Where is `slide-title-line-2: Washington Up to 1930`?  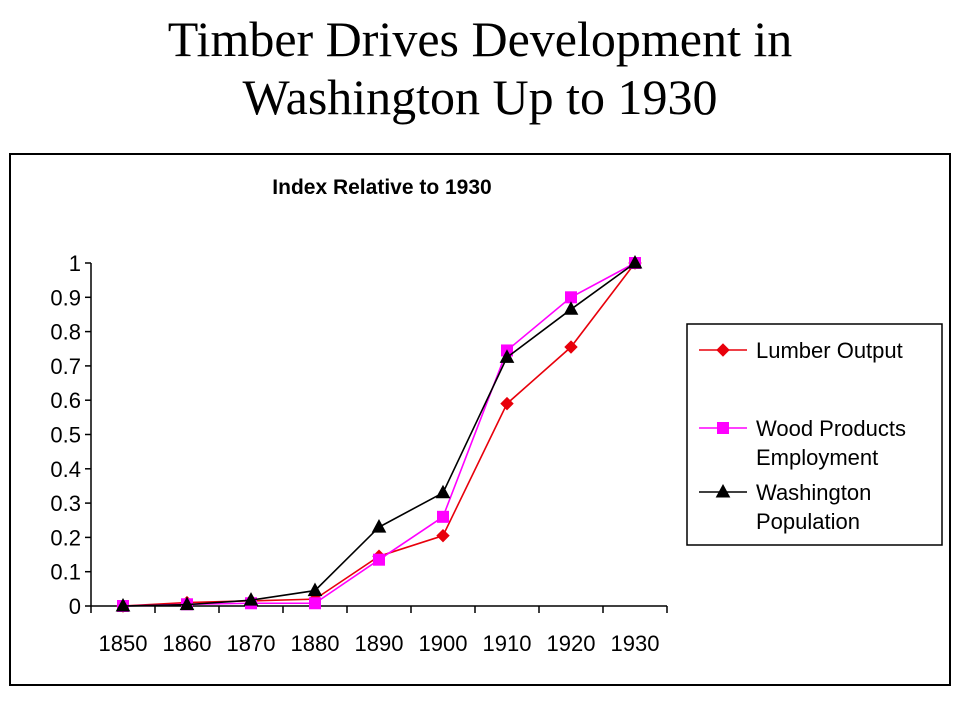 slide-title-line-2: Washington Up to 1930 is located at coordinates (480, 97).